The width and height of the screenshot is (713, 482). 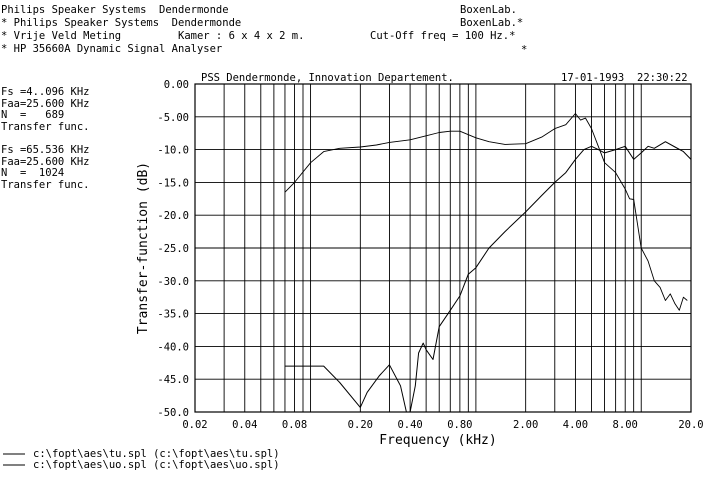 I want to click on x-tick-label: 8.00, so click(x=625, y=425).